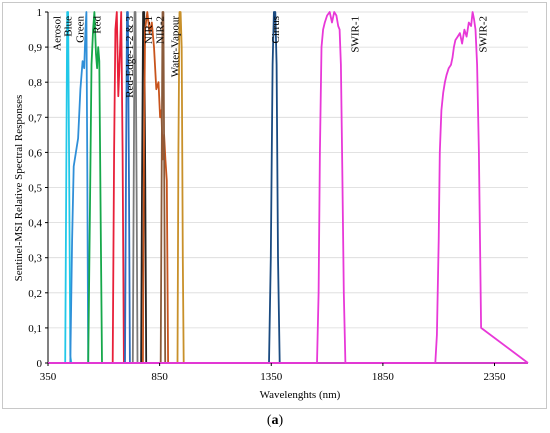 The width and height of the screenshot is (550, 433). I want to click on x-tick-label: 850, so click(159, 377).